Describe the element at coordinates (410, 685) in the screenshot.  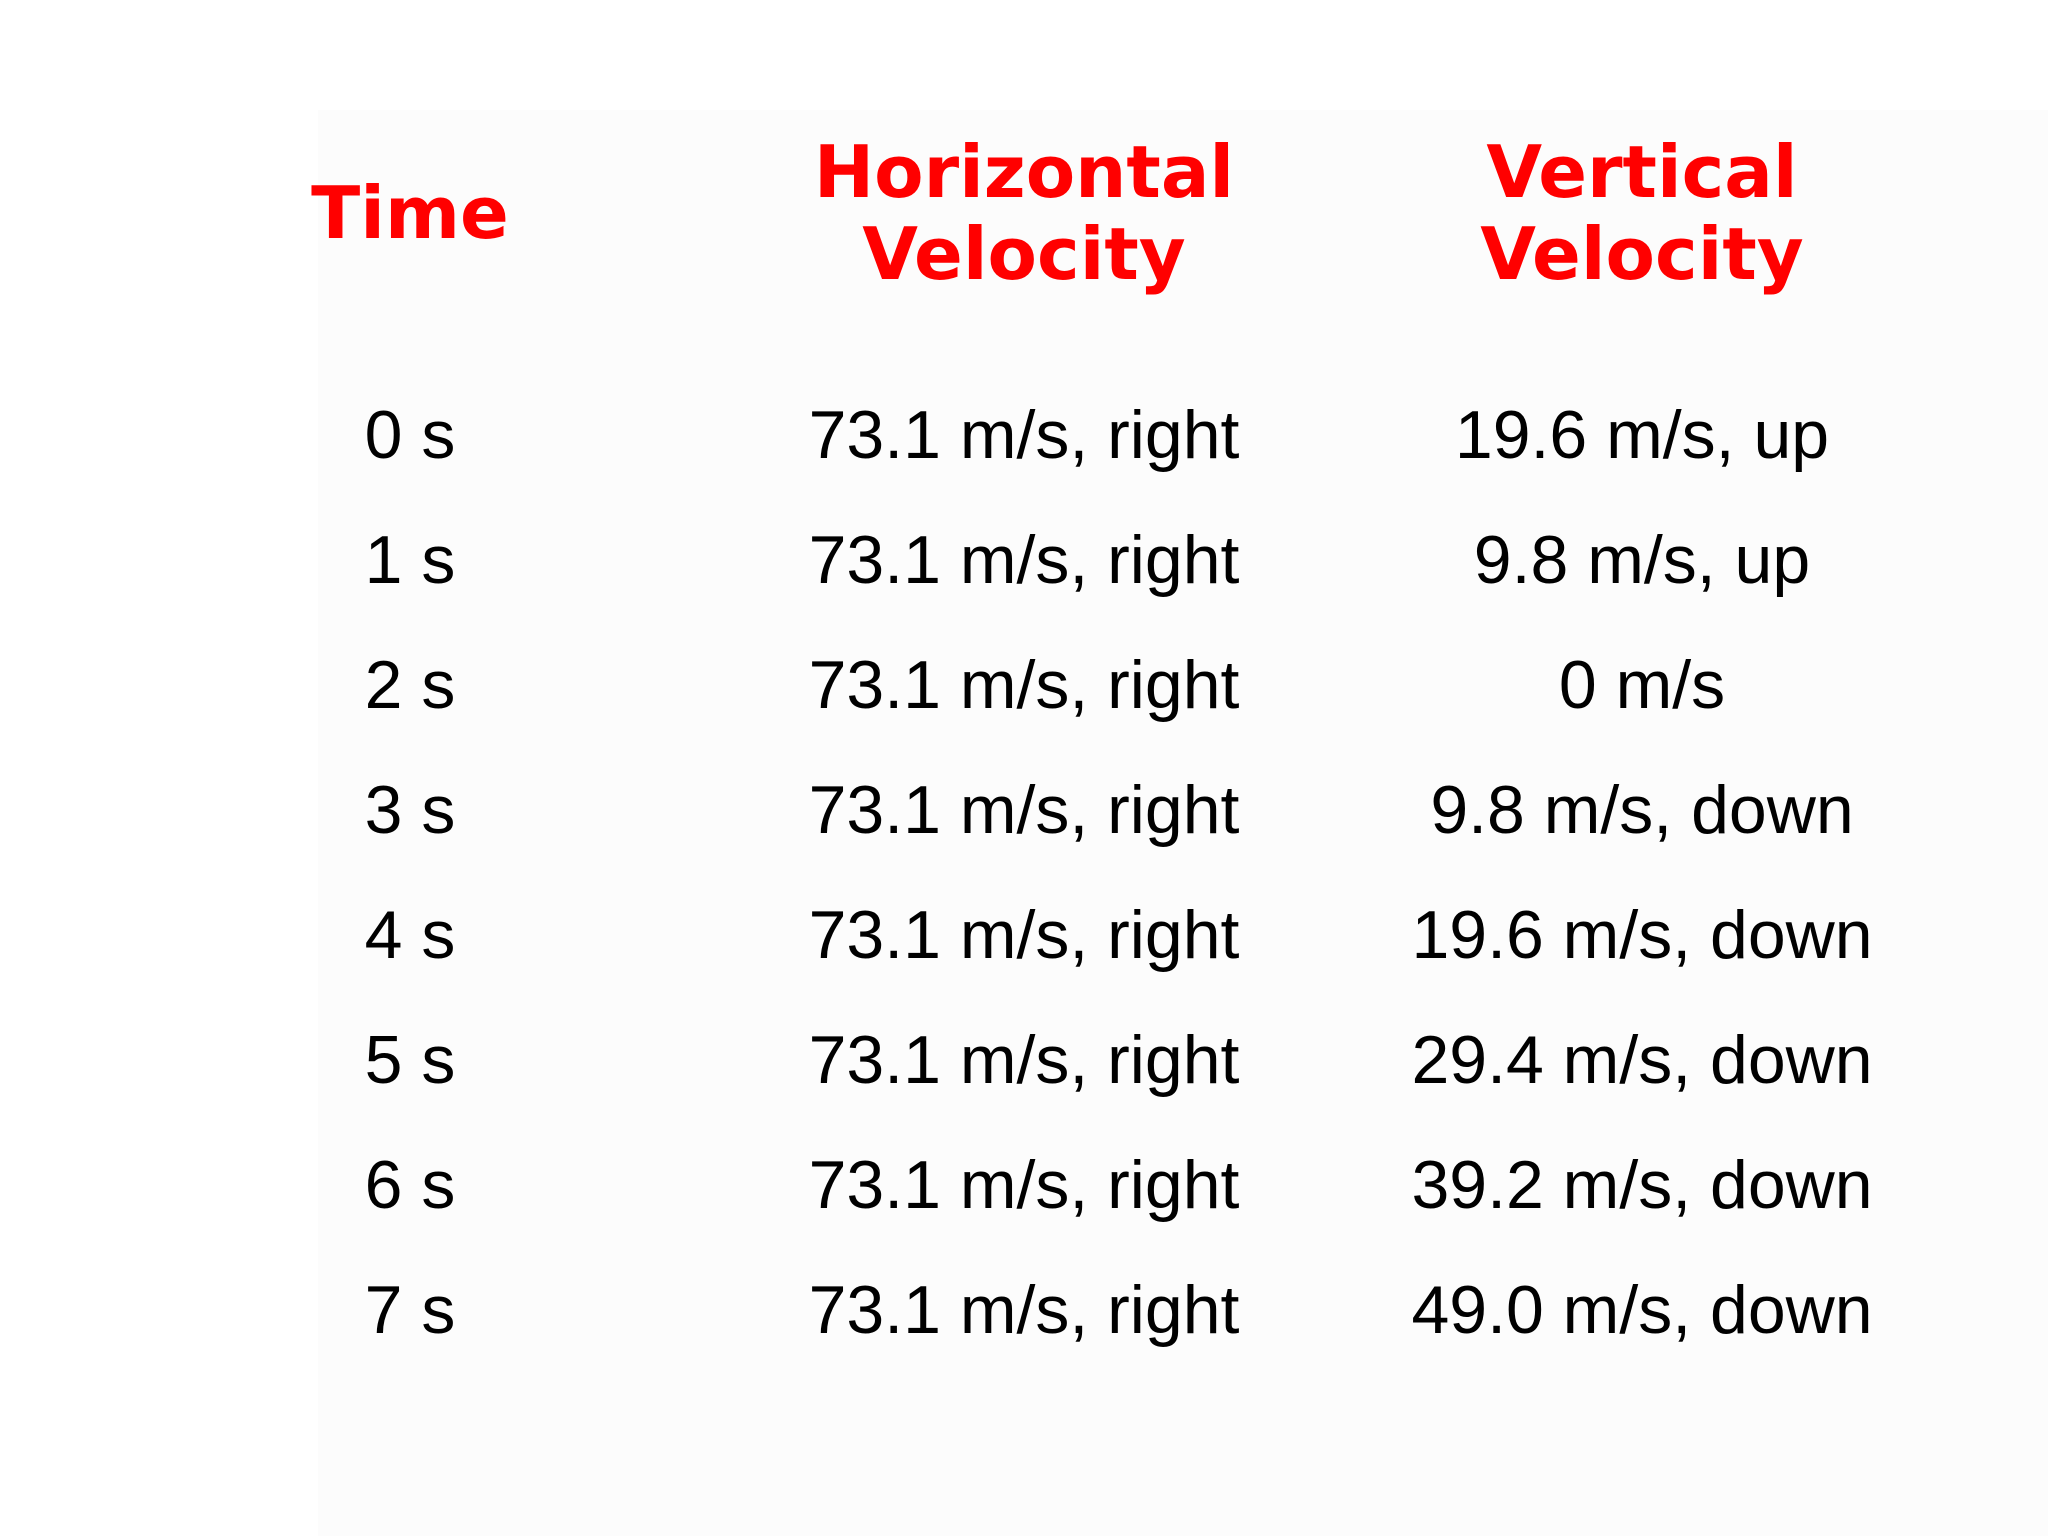
I see `time-cell: 2 s` at that location.